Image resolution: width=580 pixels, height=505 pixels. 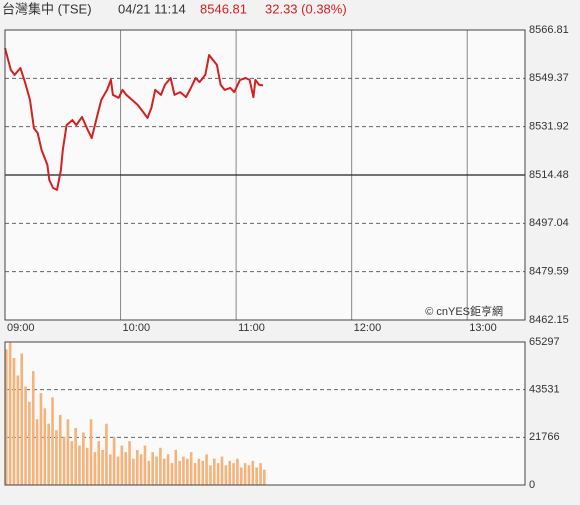 I want to click on y-tick-label: 8497.04, so click(x=549, y=223).